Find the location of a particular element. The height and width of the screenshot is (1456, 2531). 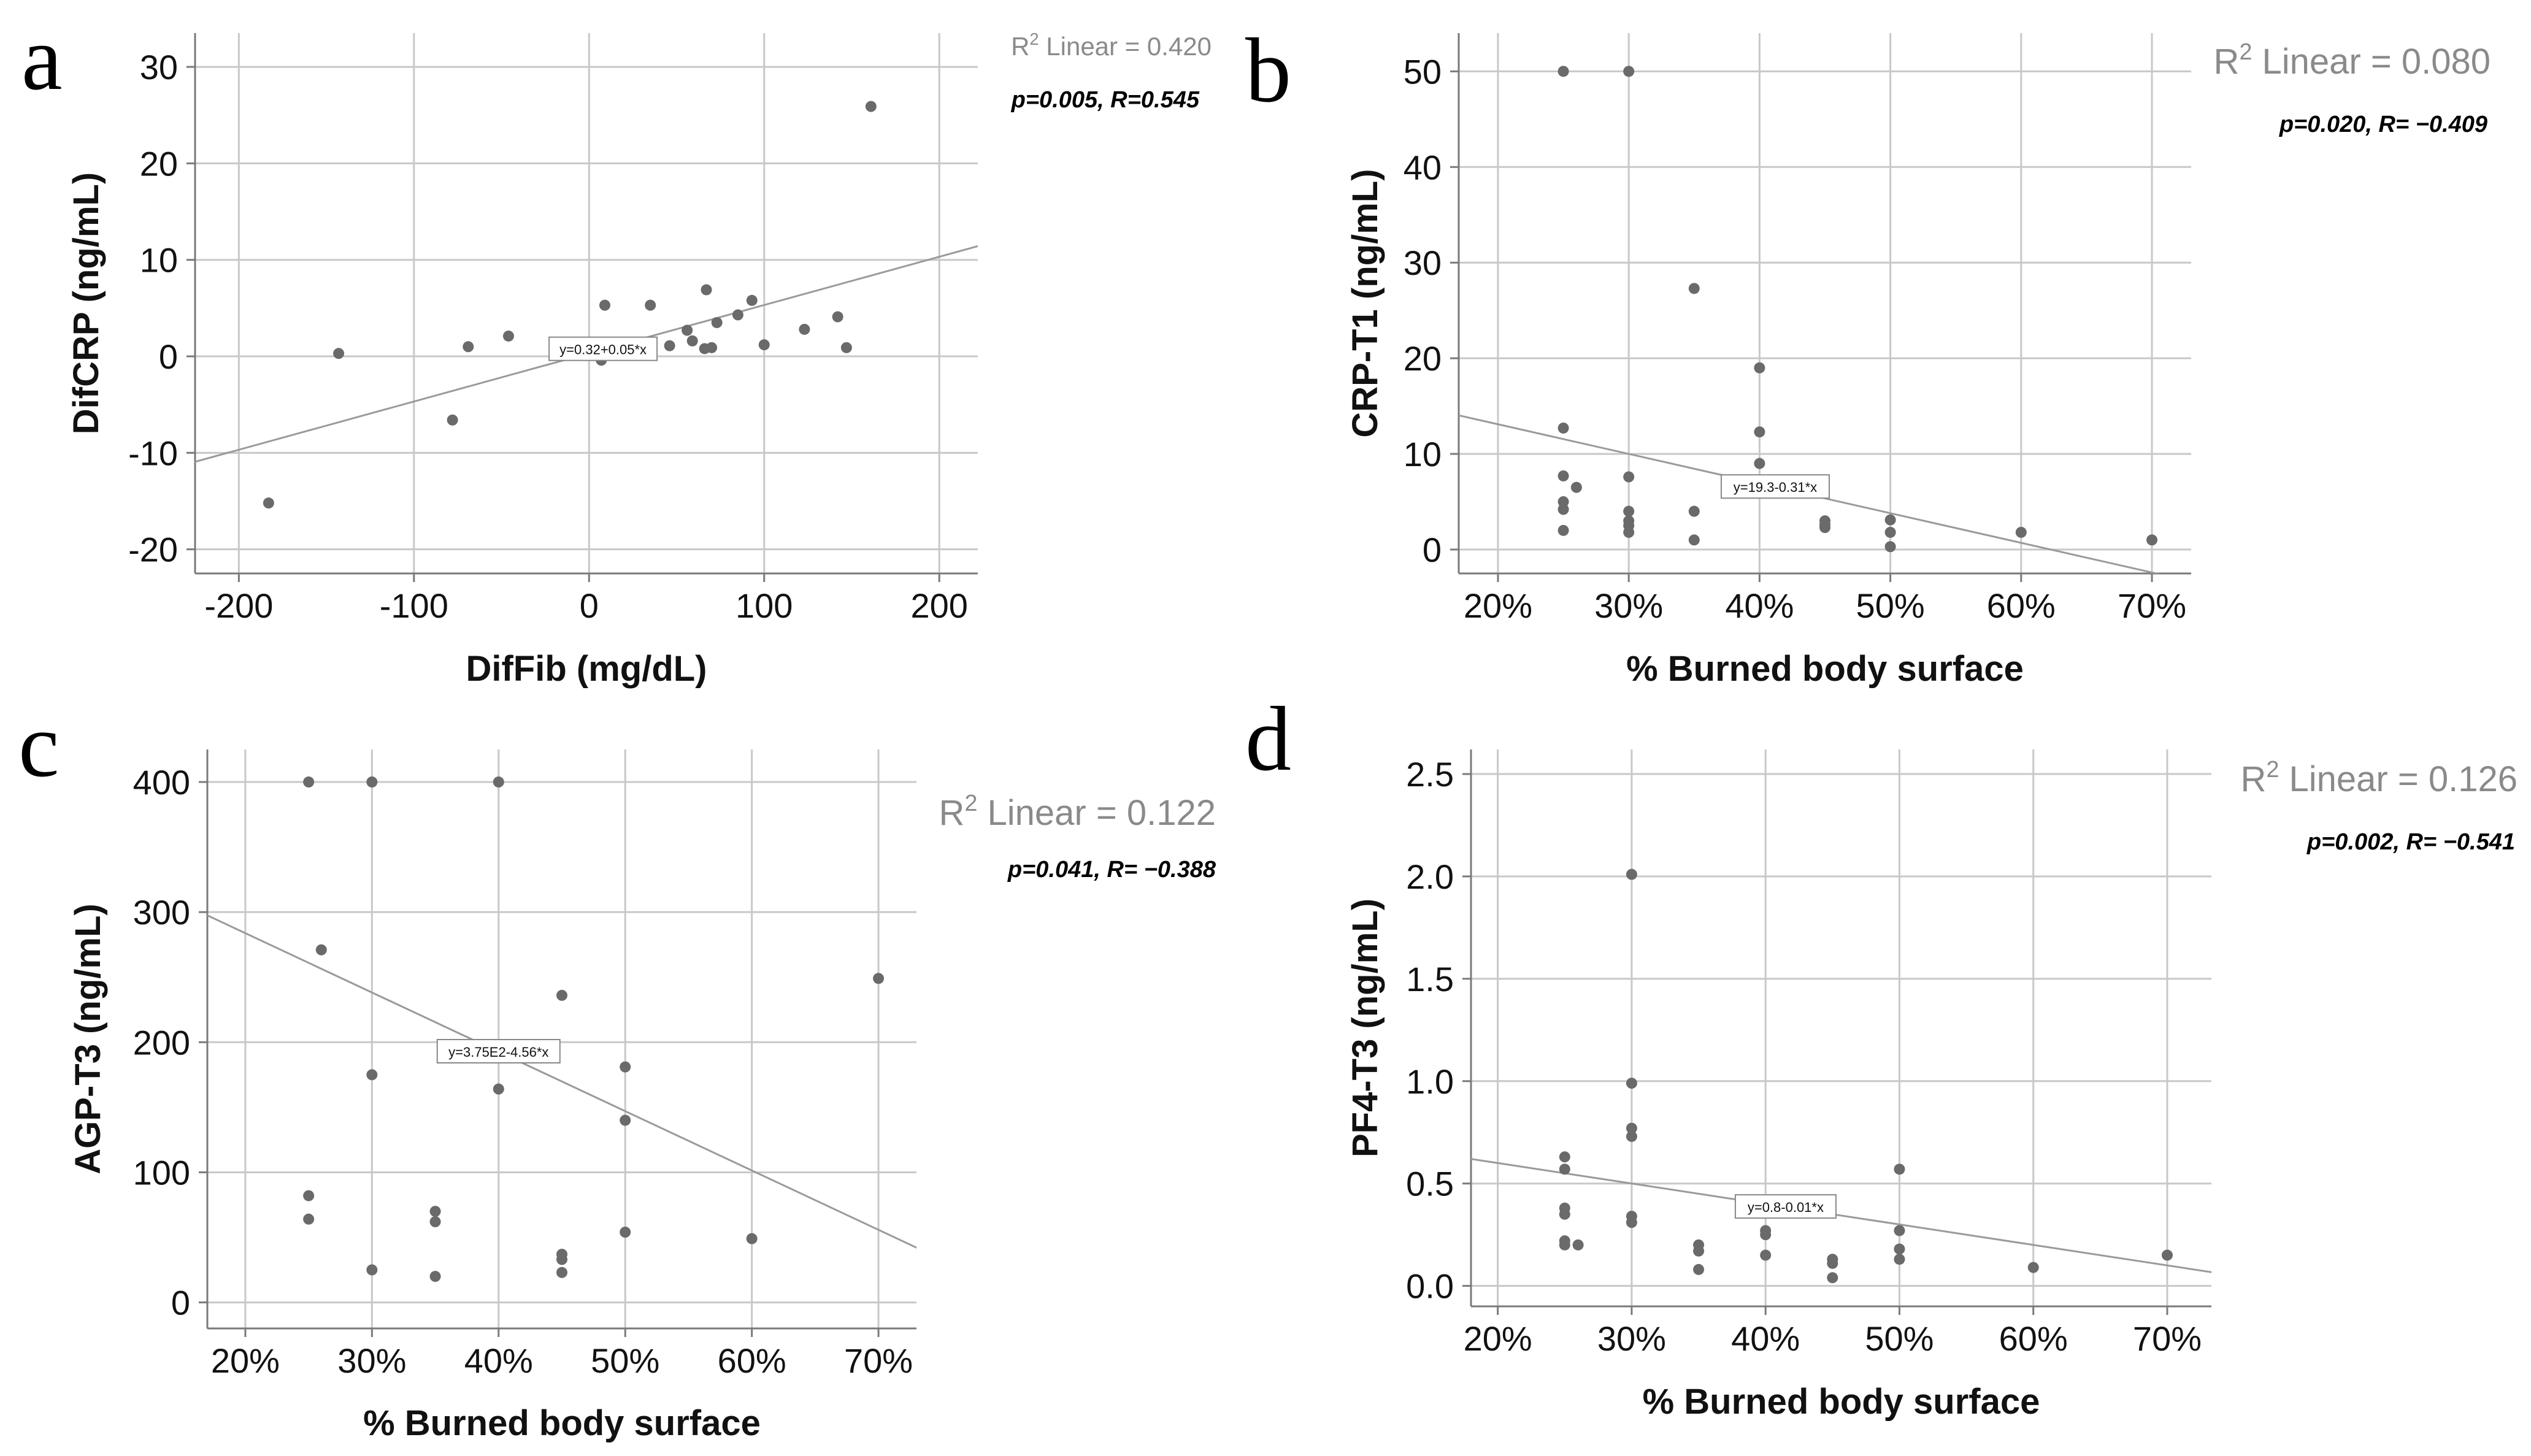

fit-equation-text: y=19.3-0.31*x is located at coordinates (1776, 487).